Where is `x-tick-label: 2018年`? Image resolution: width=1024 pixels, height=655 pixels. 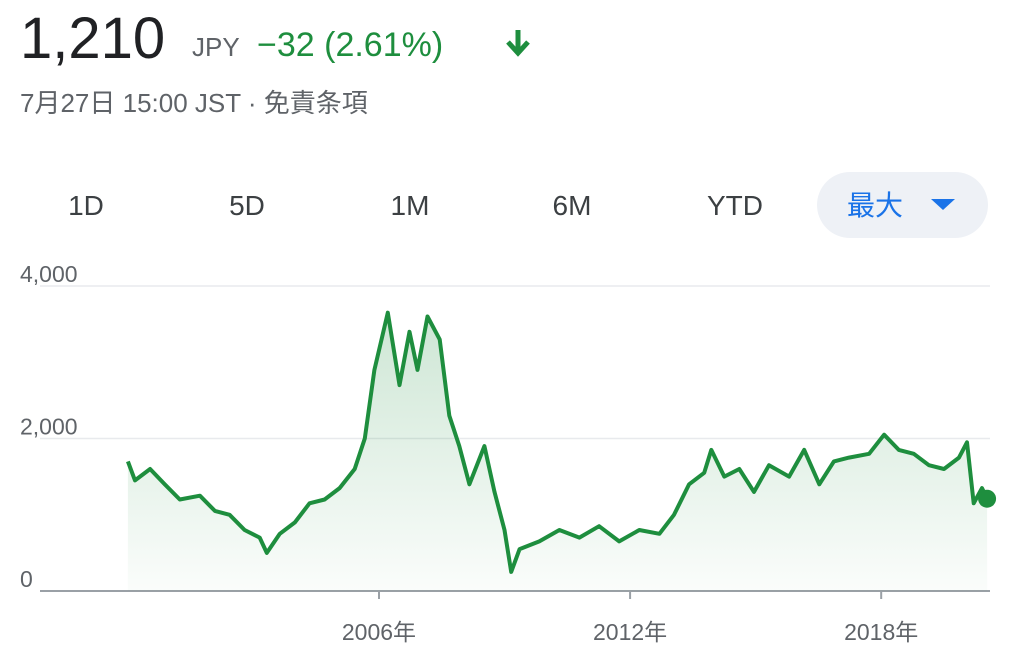 x-tick-label: 2018年 is located at coordinates (881, 632).